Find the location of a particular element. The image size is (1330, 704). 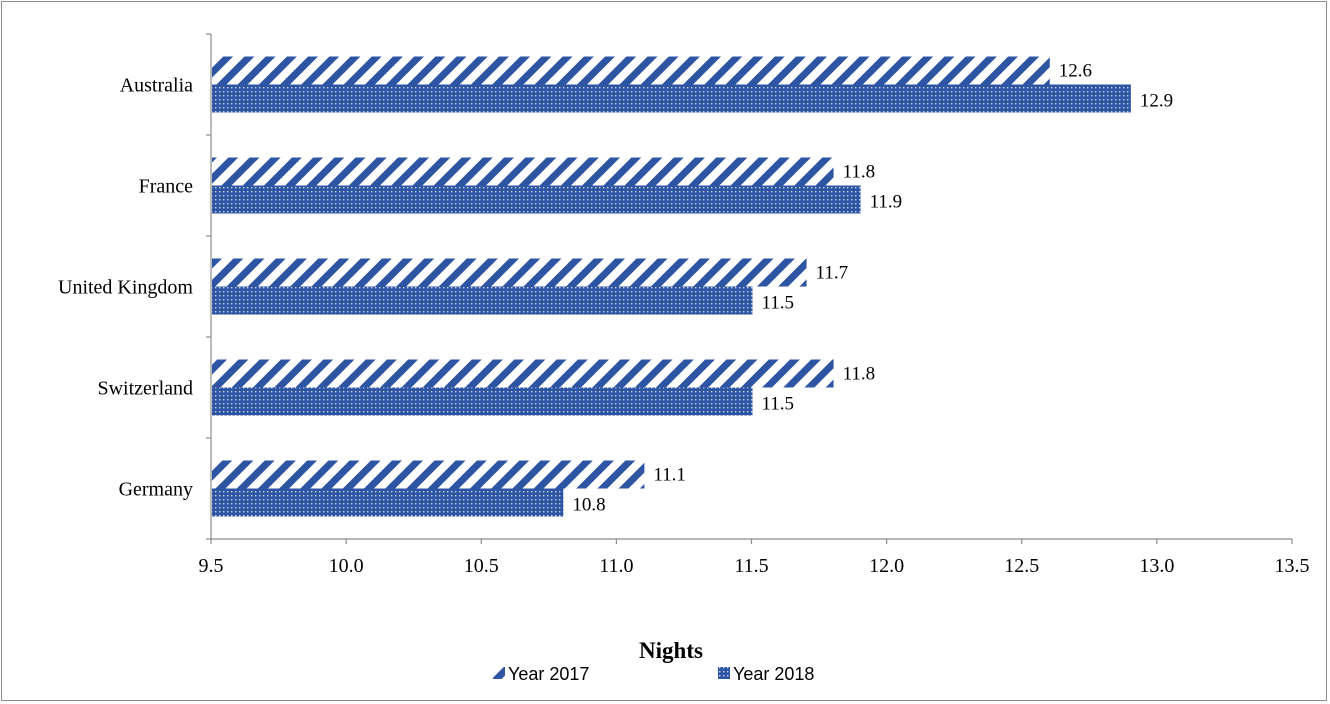

data-label-year-2017: 12.6 is located at coordinates (1075, 71).